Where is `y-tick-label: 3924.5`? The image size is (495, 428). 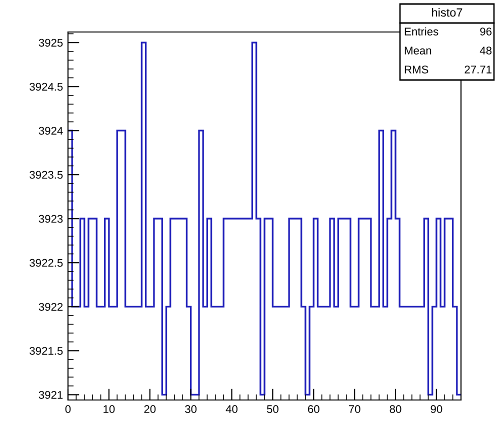
y-tick-label: 3924.5 is located at coordinates (46, 86).